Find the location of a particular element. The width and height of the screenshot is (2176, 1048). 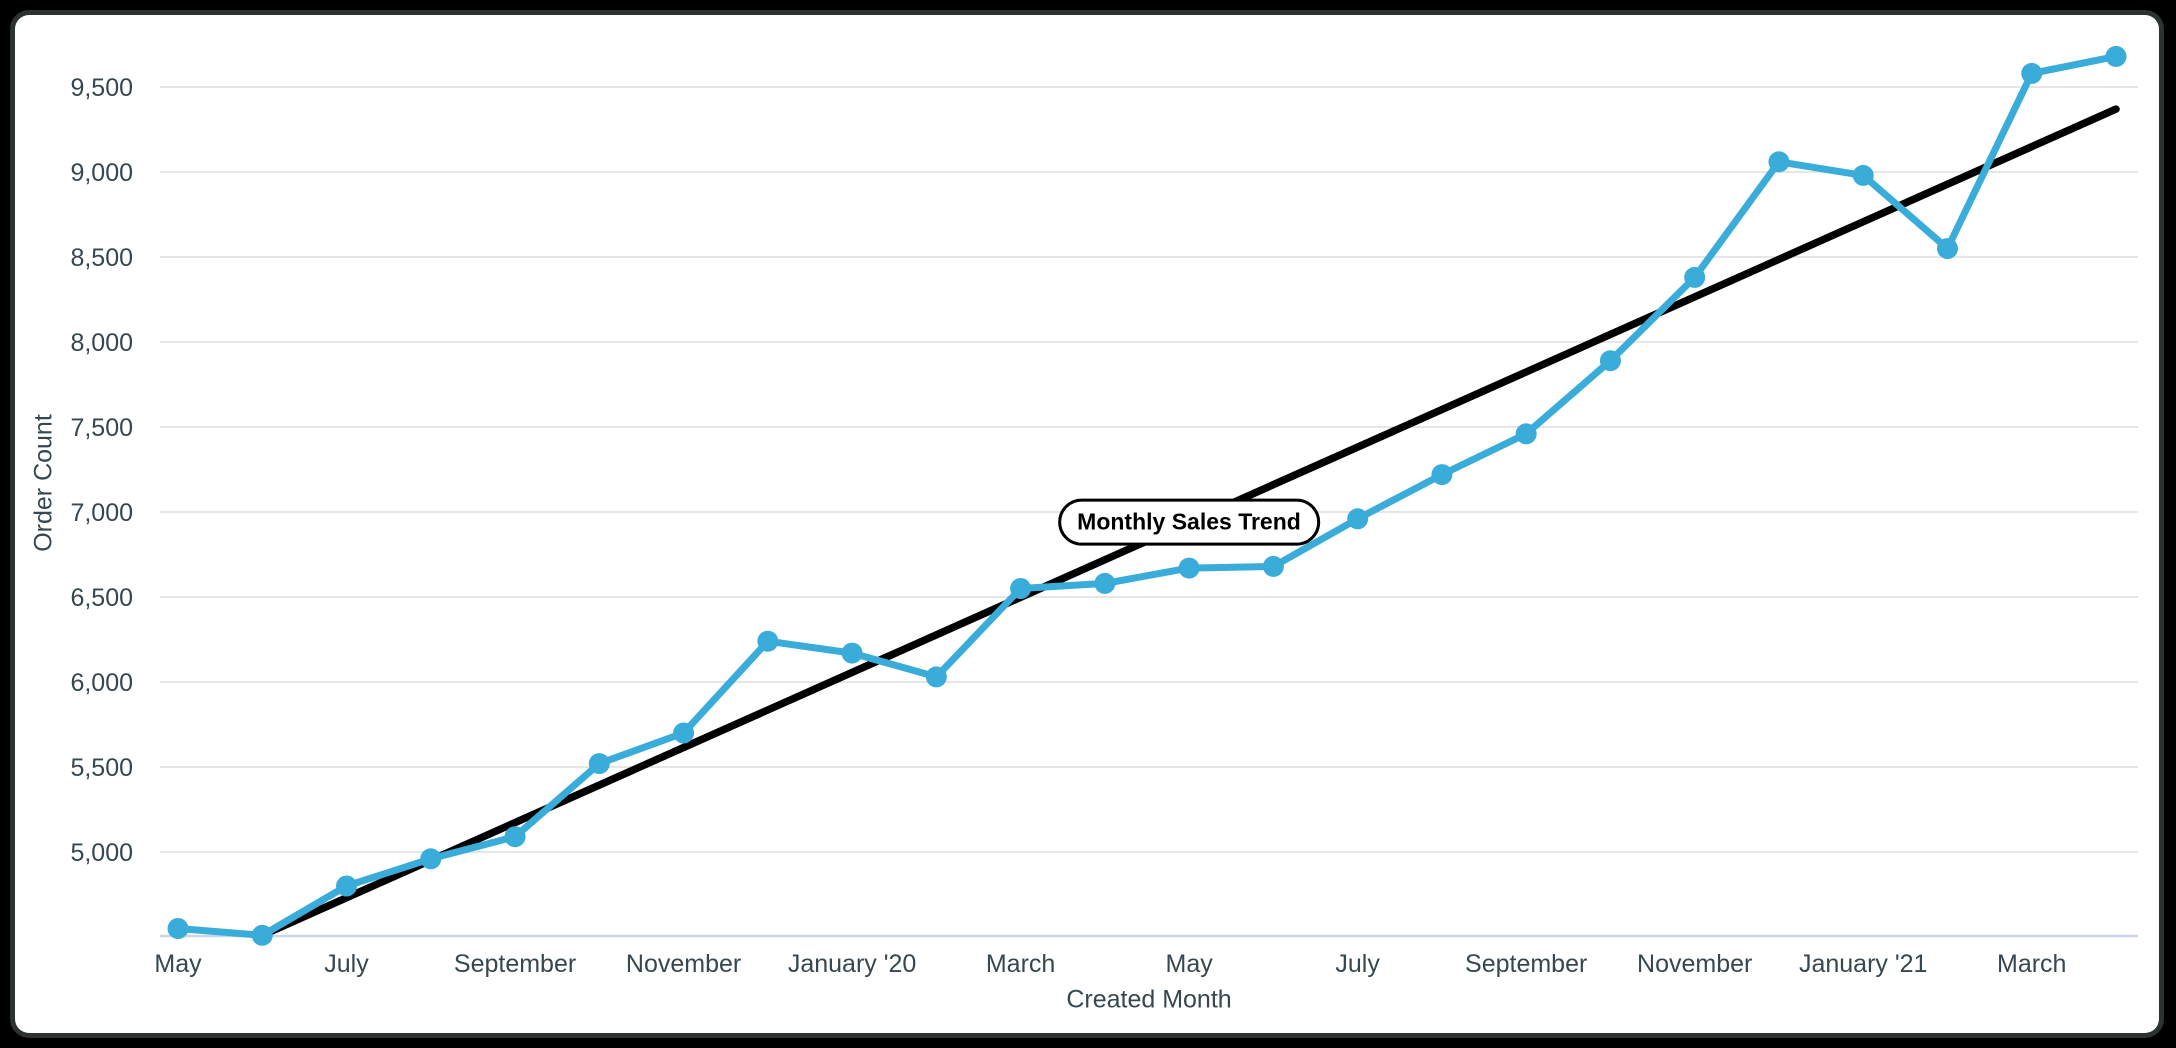

y-tick-label: 7,000 is located at coordinates (101, 513).